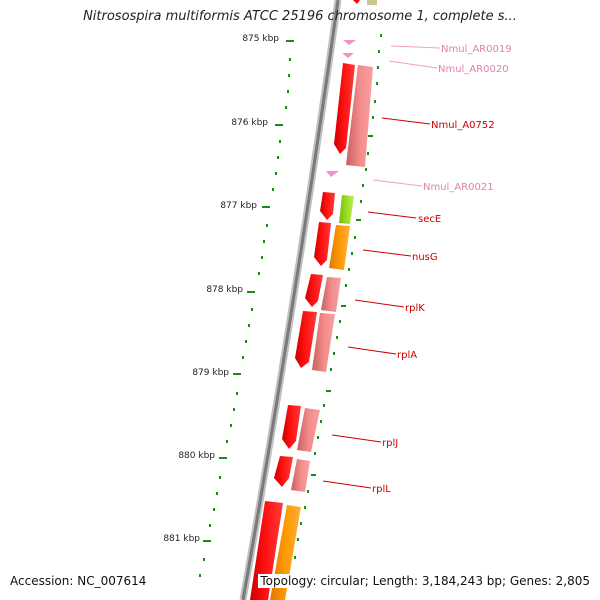  Describe the element at coordinates (300, 475) in the screenshot. I see `feature-rplL-protein` at that location.